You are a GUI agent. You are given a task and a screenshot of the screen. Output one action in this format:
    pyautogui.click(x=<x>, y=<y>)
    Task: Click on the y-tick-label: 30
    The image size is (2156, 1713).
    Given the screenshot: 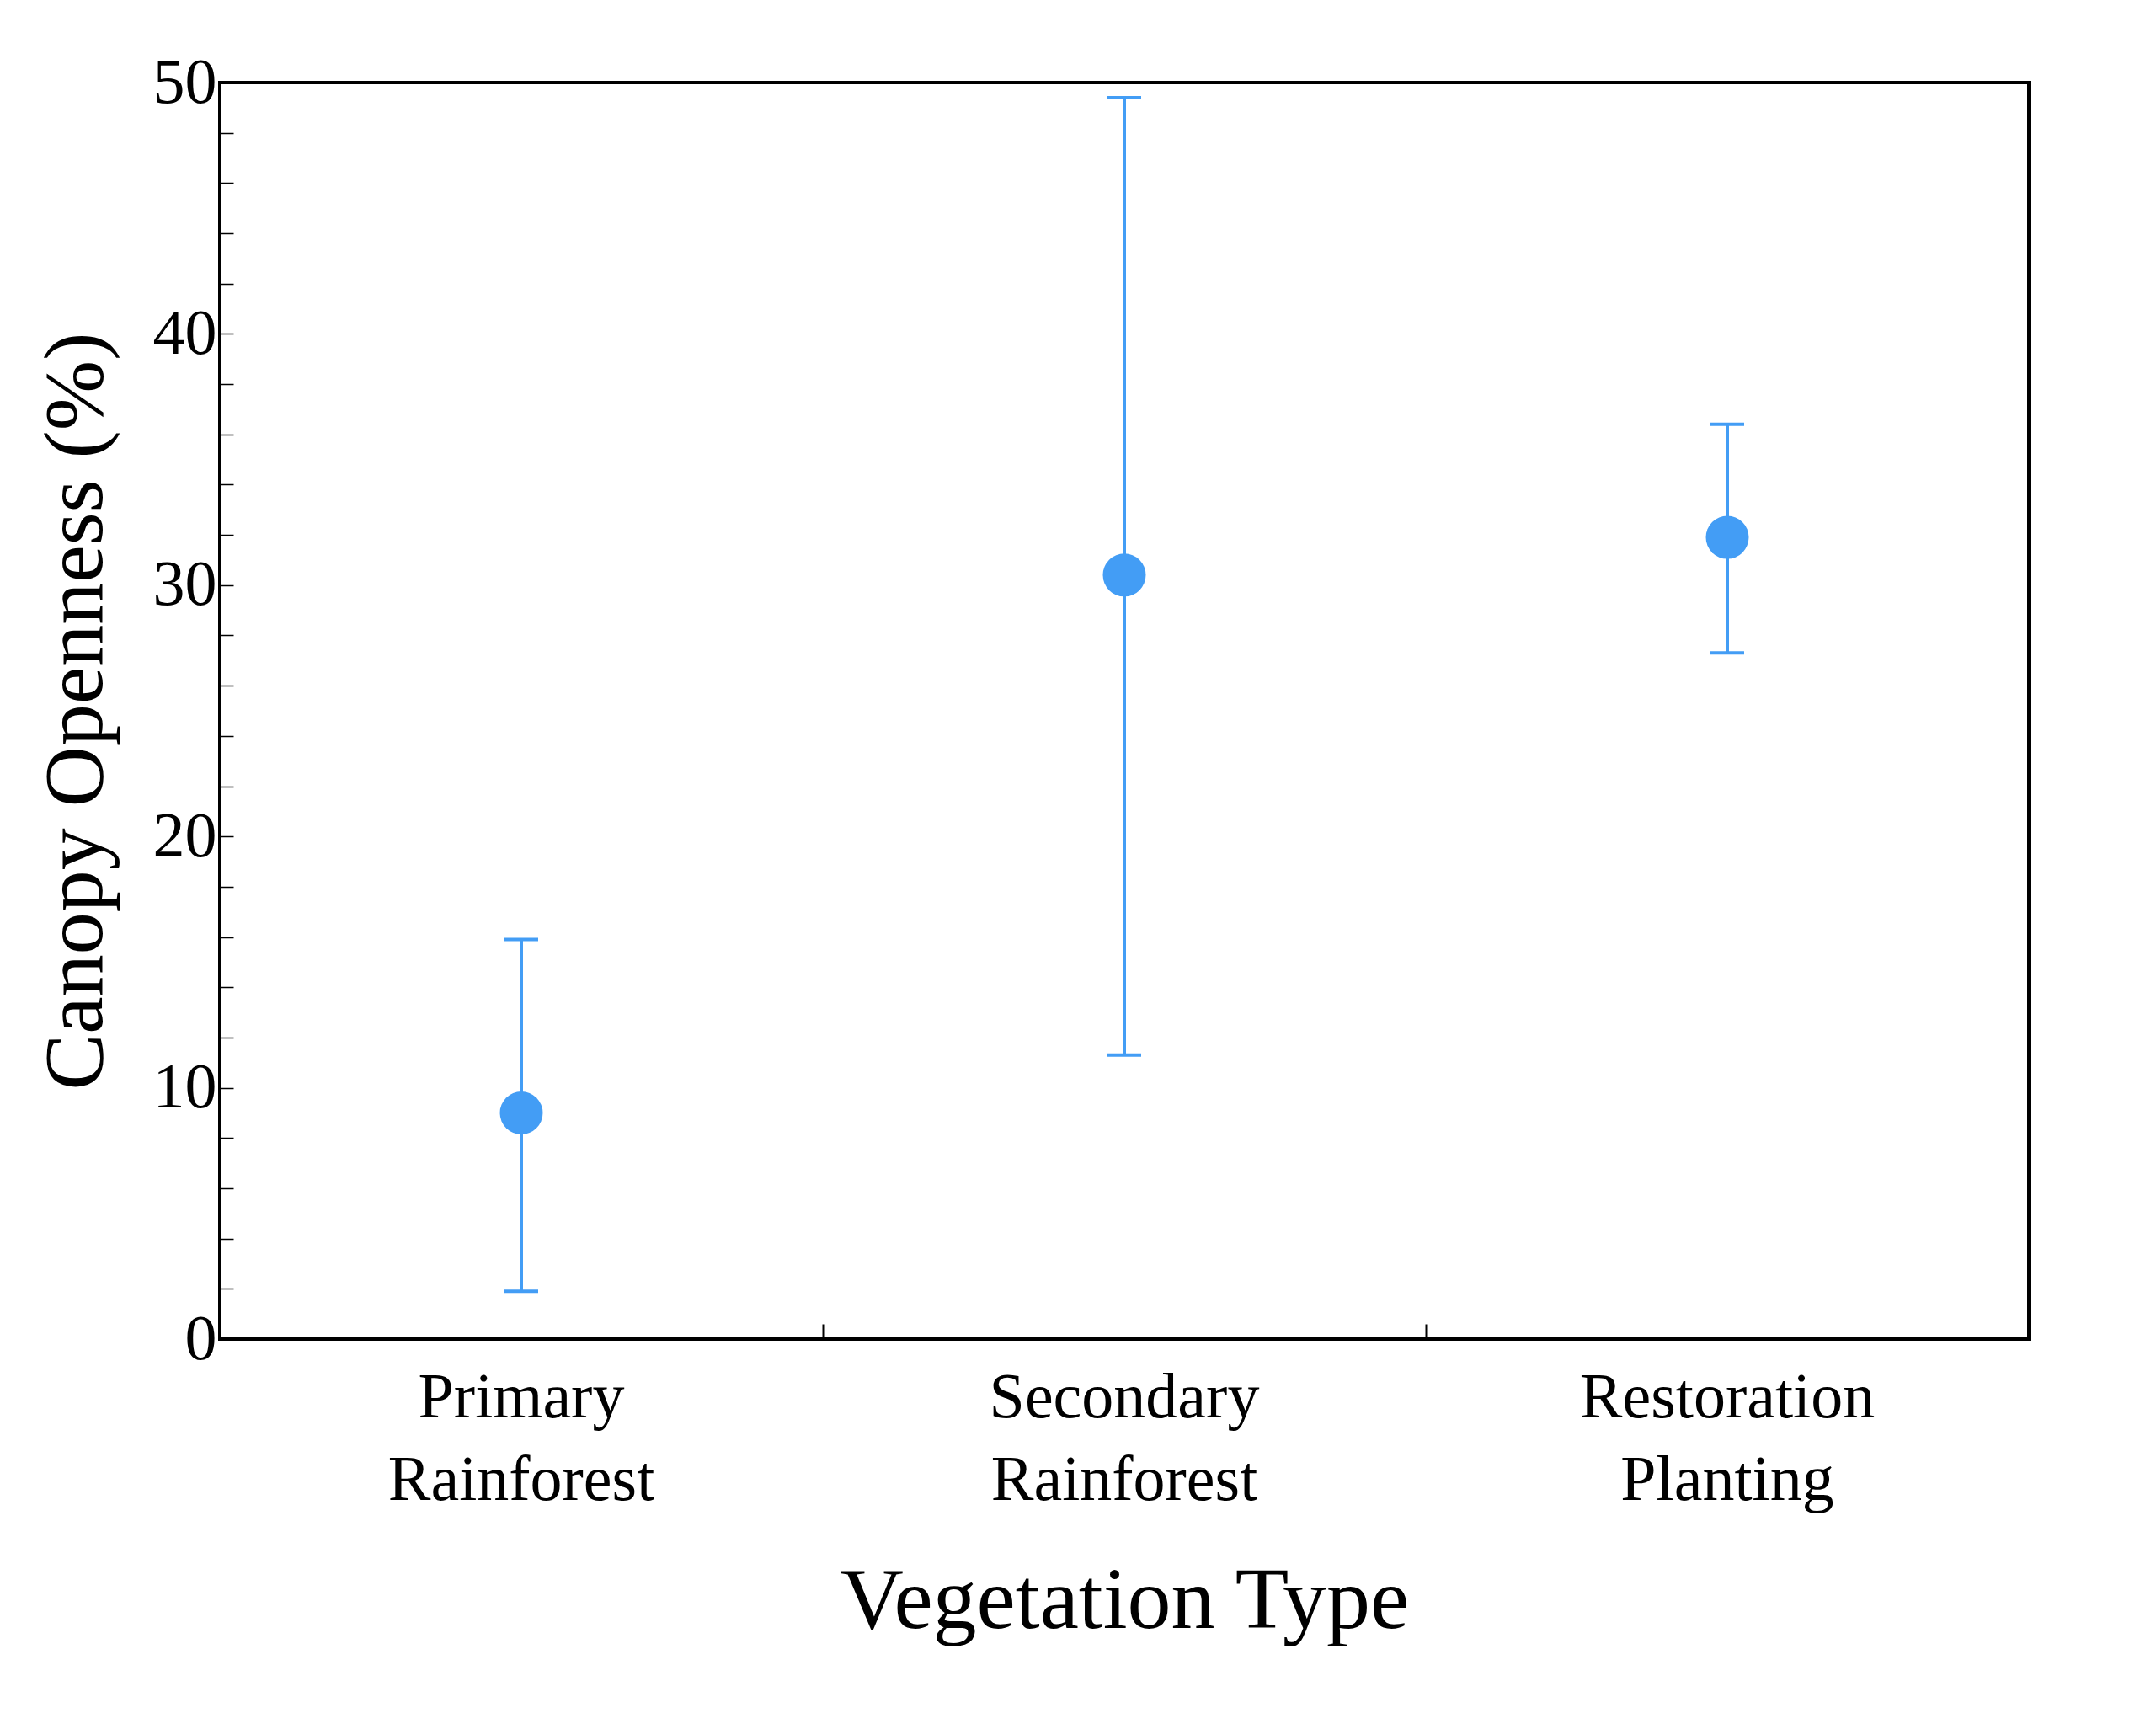 What is the action you would take?
    pyautogui.click(x=184, y=583)
    